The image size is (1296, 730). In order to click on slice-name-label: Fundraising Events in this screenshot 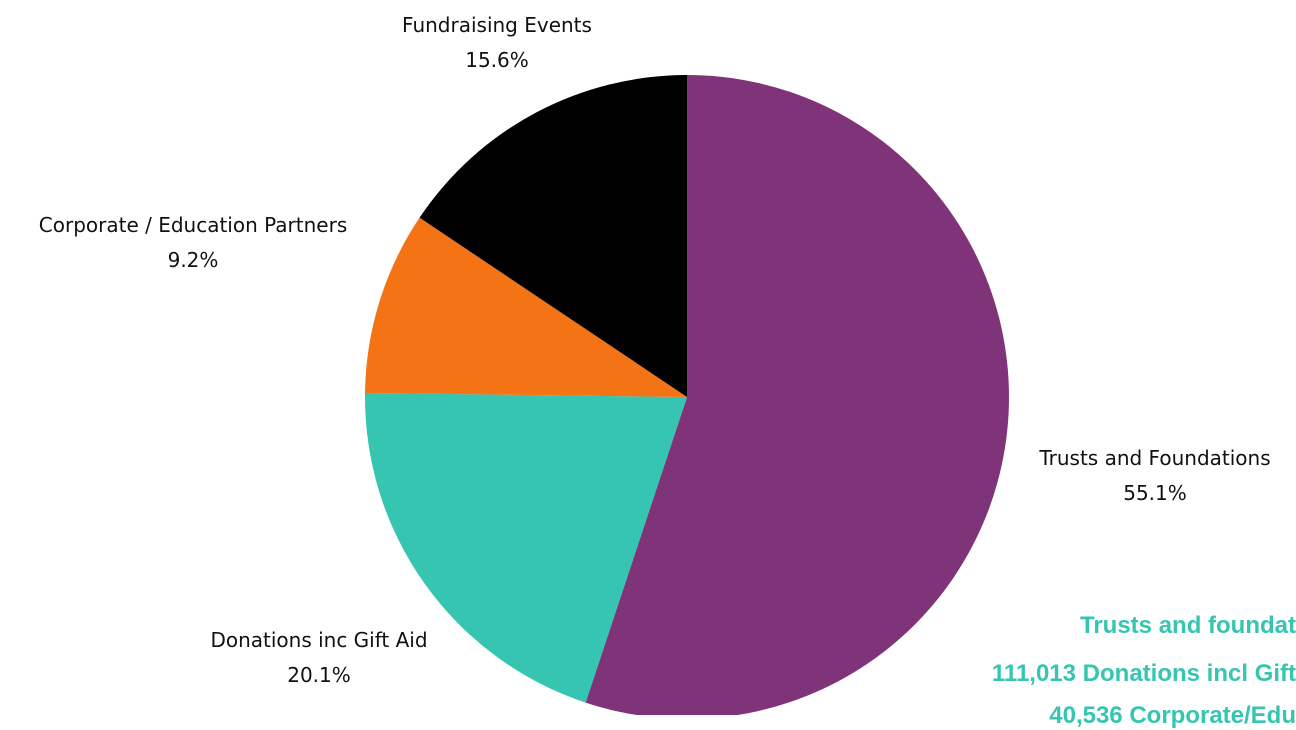, I will do `click(497, 25)`.